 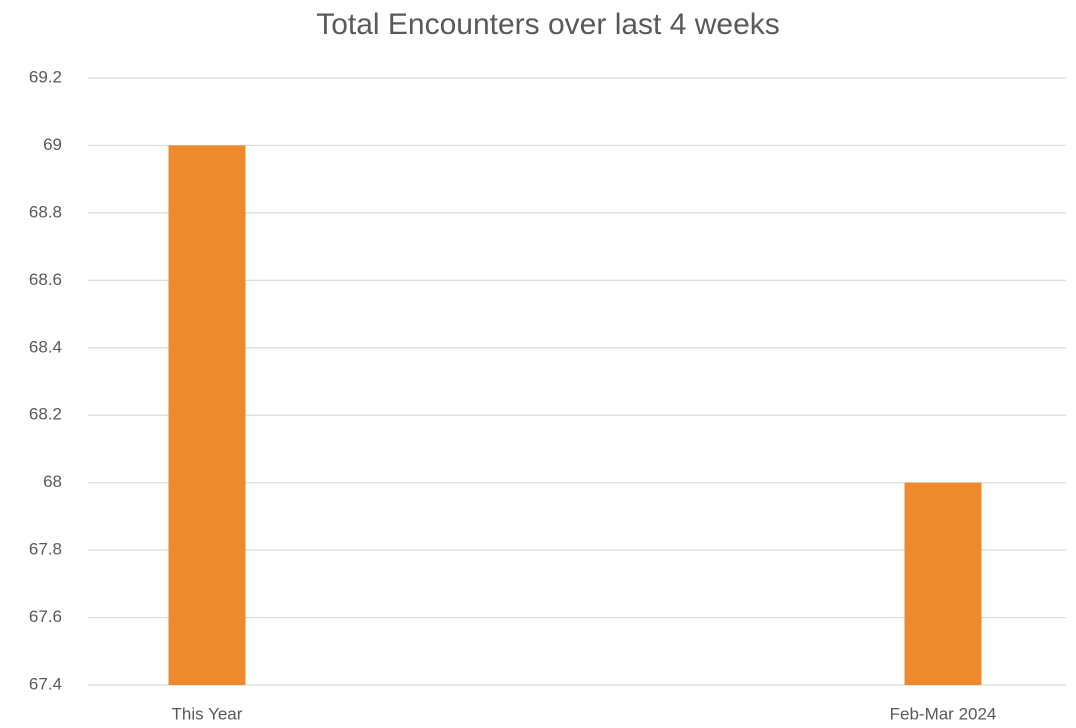 I want to click on y-tick-label: 68.2, so click(x=45, y=414).